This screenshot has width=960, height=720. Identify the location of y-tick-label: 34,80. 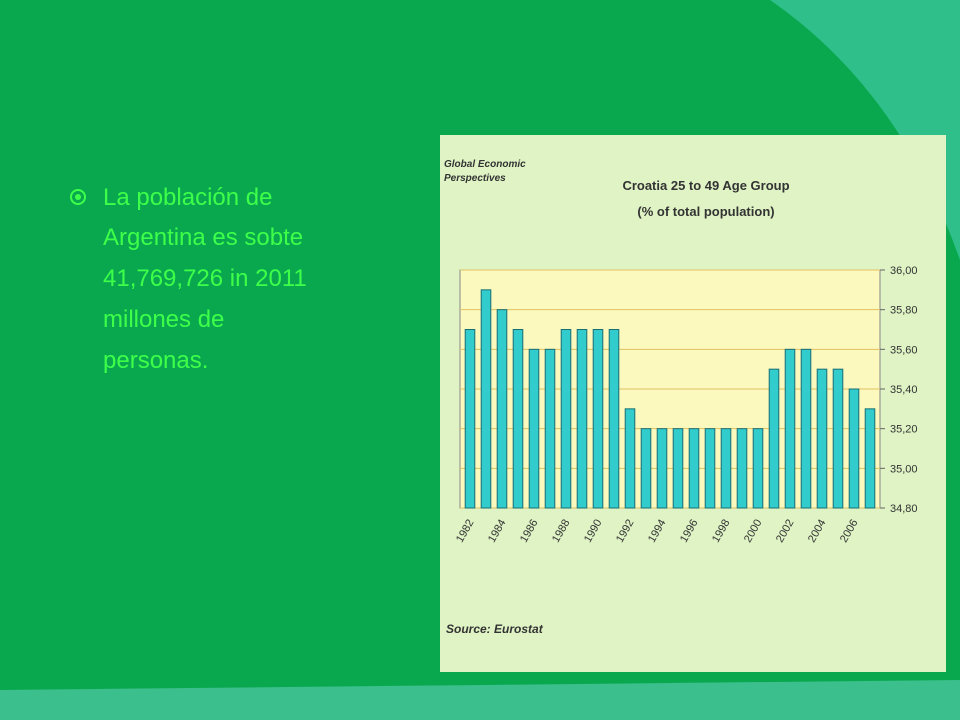
(904, 509).